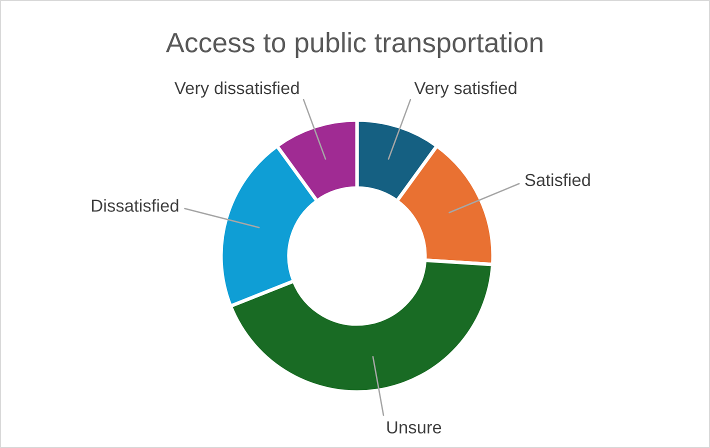 The width and height of the screenshot is (710, 448). What do you see at coordinates (354, 45) in the screenshot?
I see `chart-title: Access to public transportation` at bounding box center [354, 45].